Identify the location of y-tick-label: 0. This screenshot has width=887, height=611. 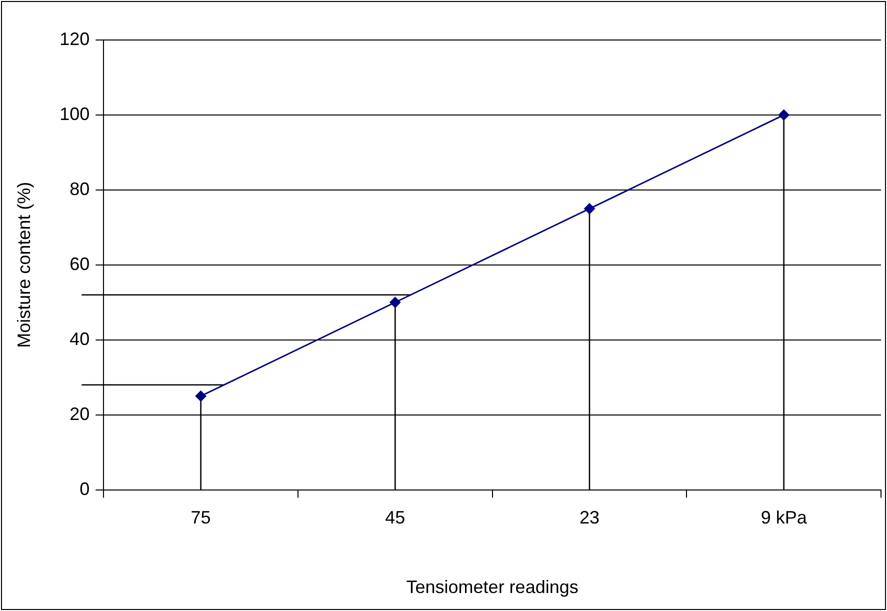
(85, 488).